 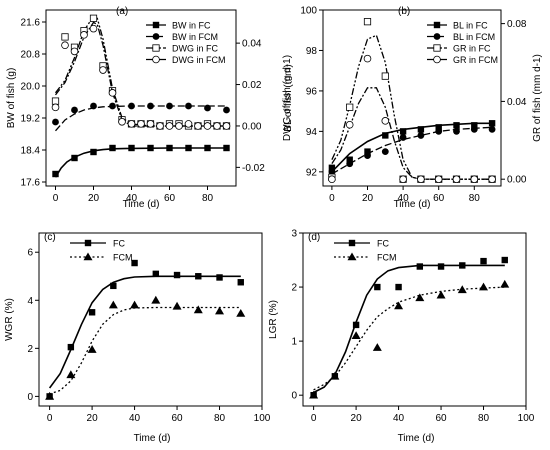 What do you see at coordinates (526, 418) in the screenshot?
I see `x-tick-label: 100` at bounding box center [526, 418].